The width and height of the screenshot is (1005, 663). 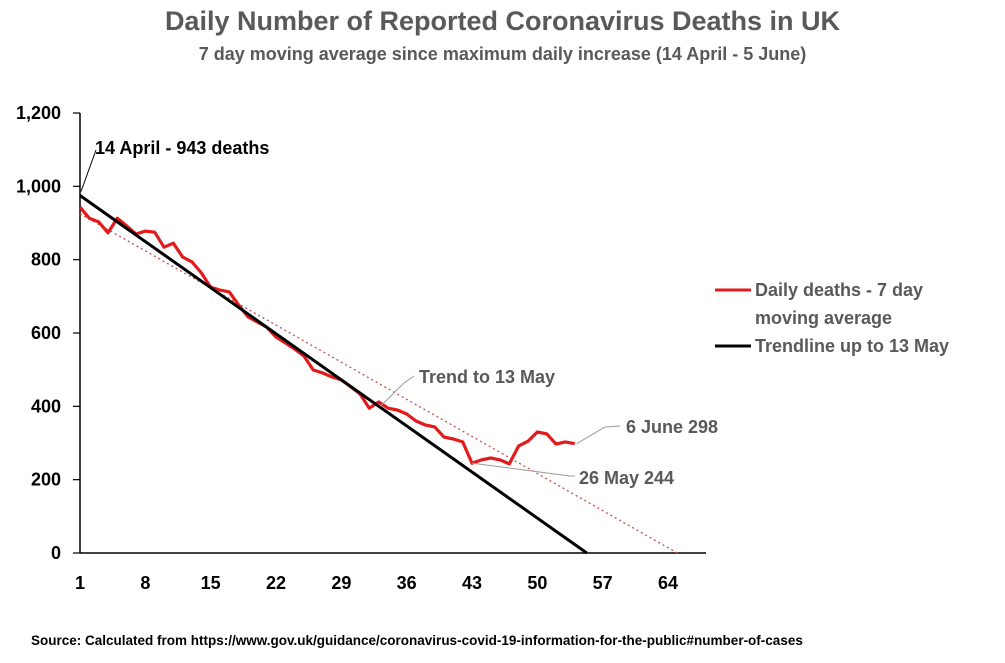 I want to click on x-tick-label: 15, so click(x=211, y=583).